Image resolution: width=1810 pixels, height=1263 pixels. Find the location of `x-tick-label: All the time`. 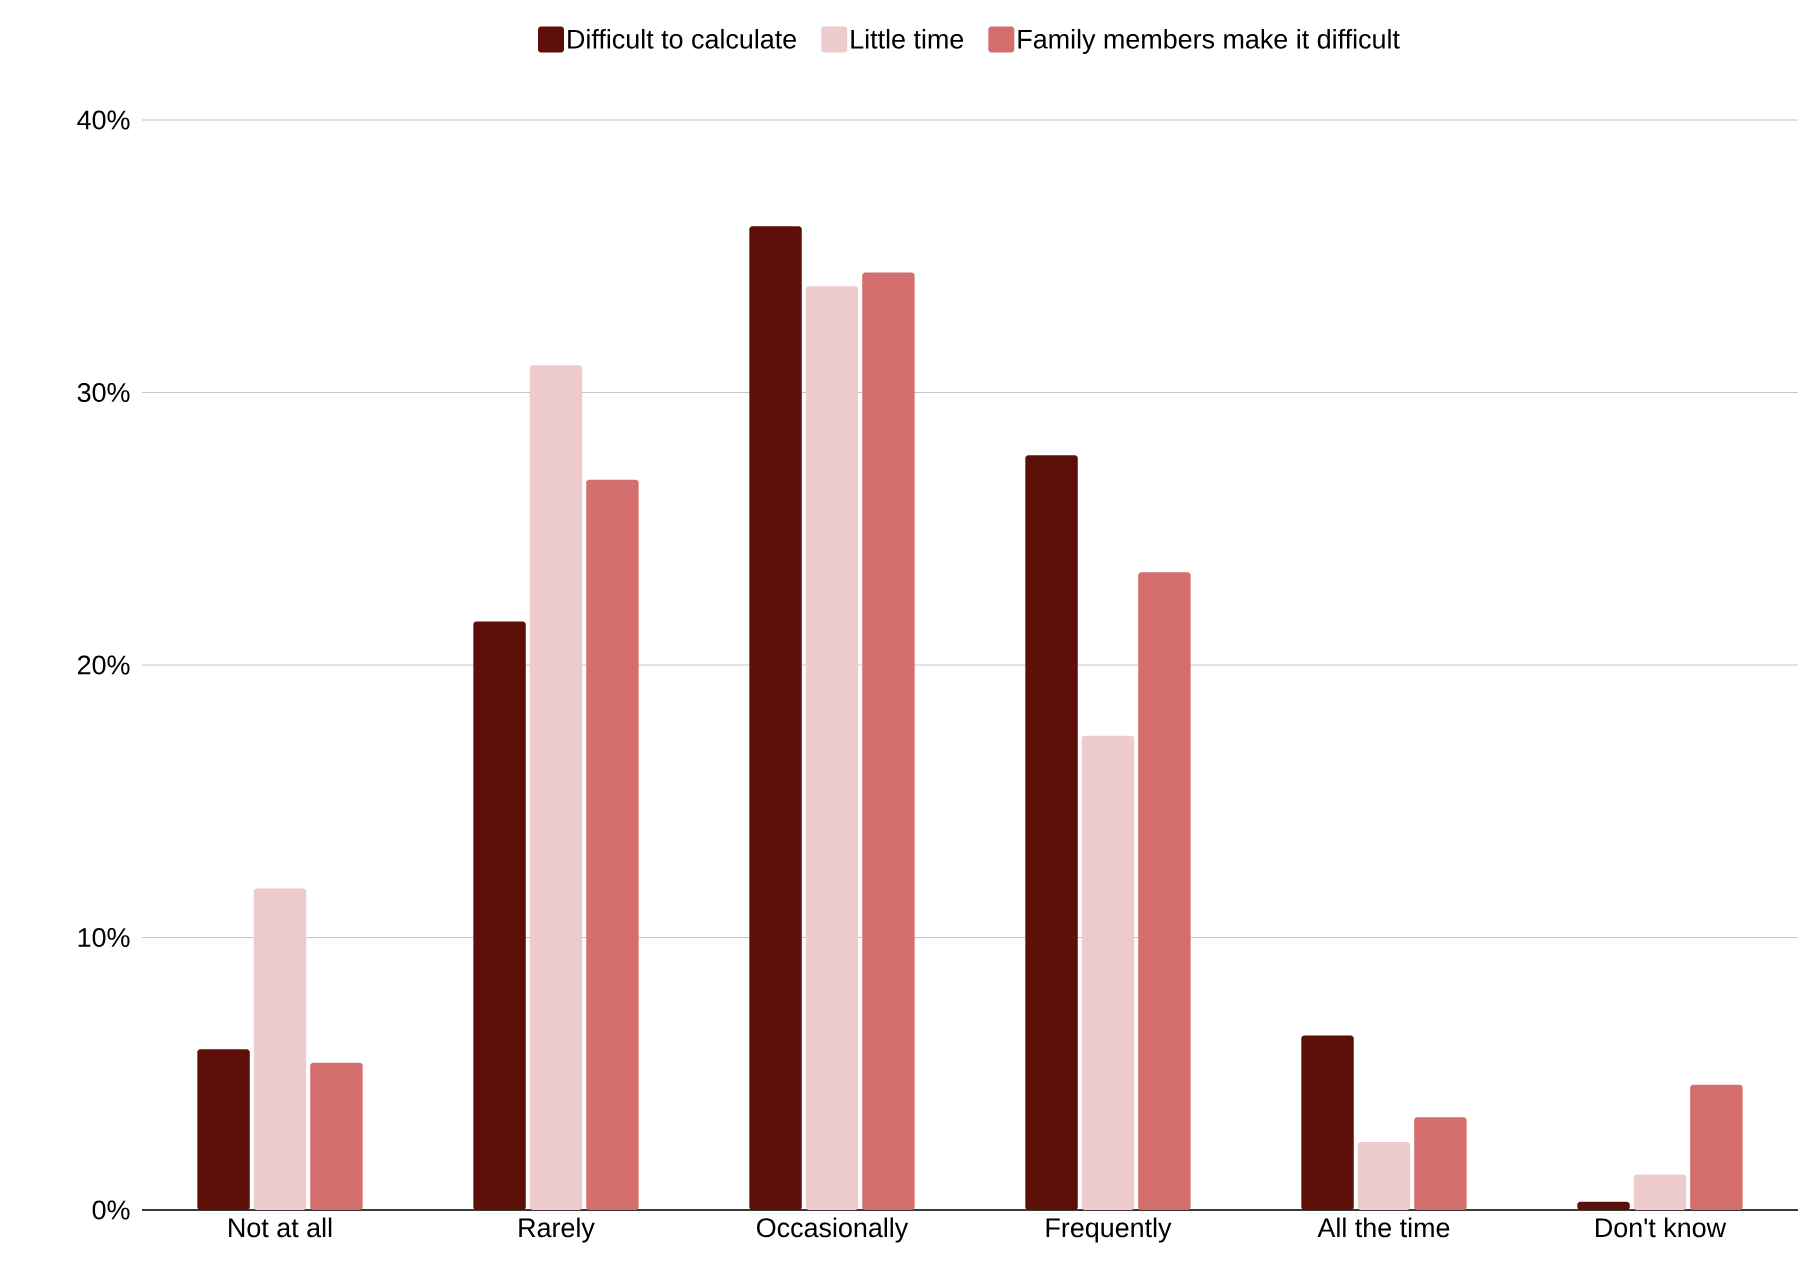

x-tick-label: All the time is located at coordinates (1383, 1227).